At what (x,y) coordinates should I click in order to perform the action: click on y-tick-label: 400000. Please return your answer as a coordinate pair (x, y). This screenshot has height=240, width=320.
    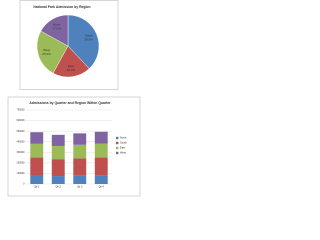
    Looking at the image, I should click on (21, 141).